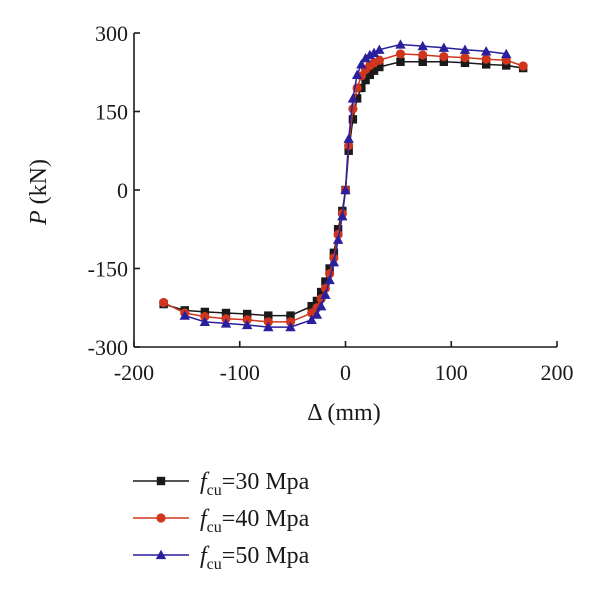 This screenshot has width=600, height=592. I want to click on y-axis-label: P (kN), so click(39, 192).